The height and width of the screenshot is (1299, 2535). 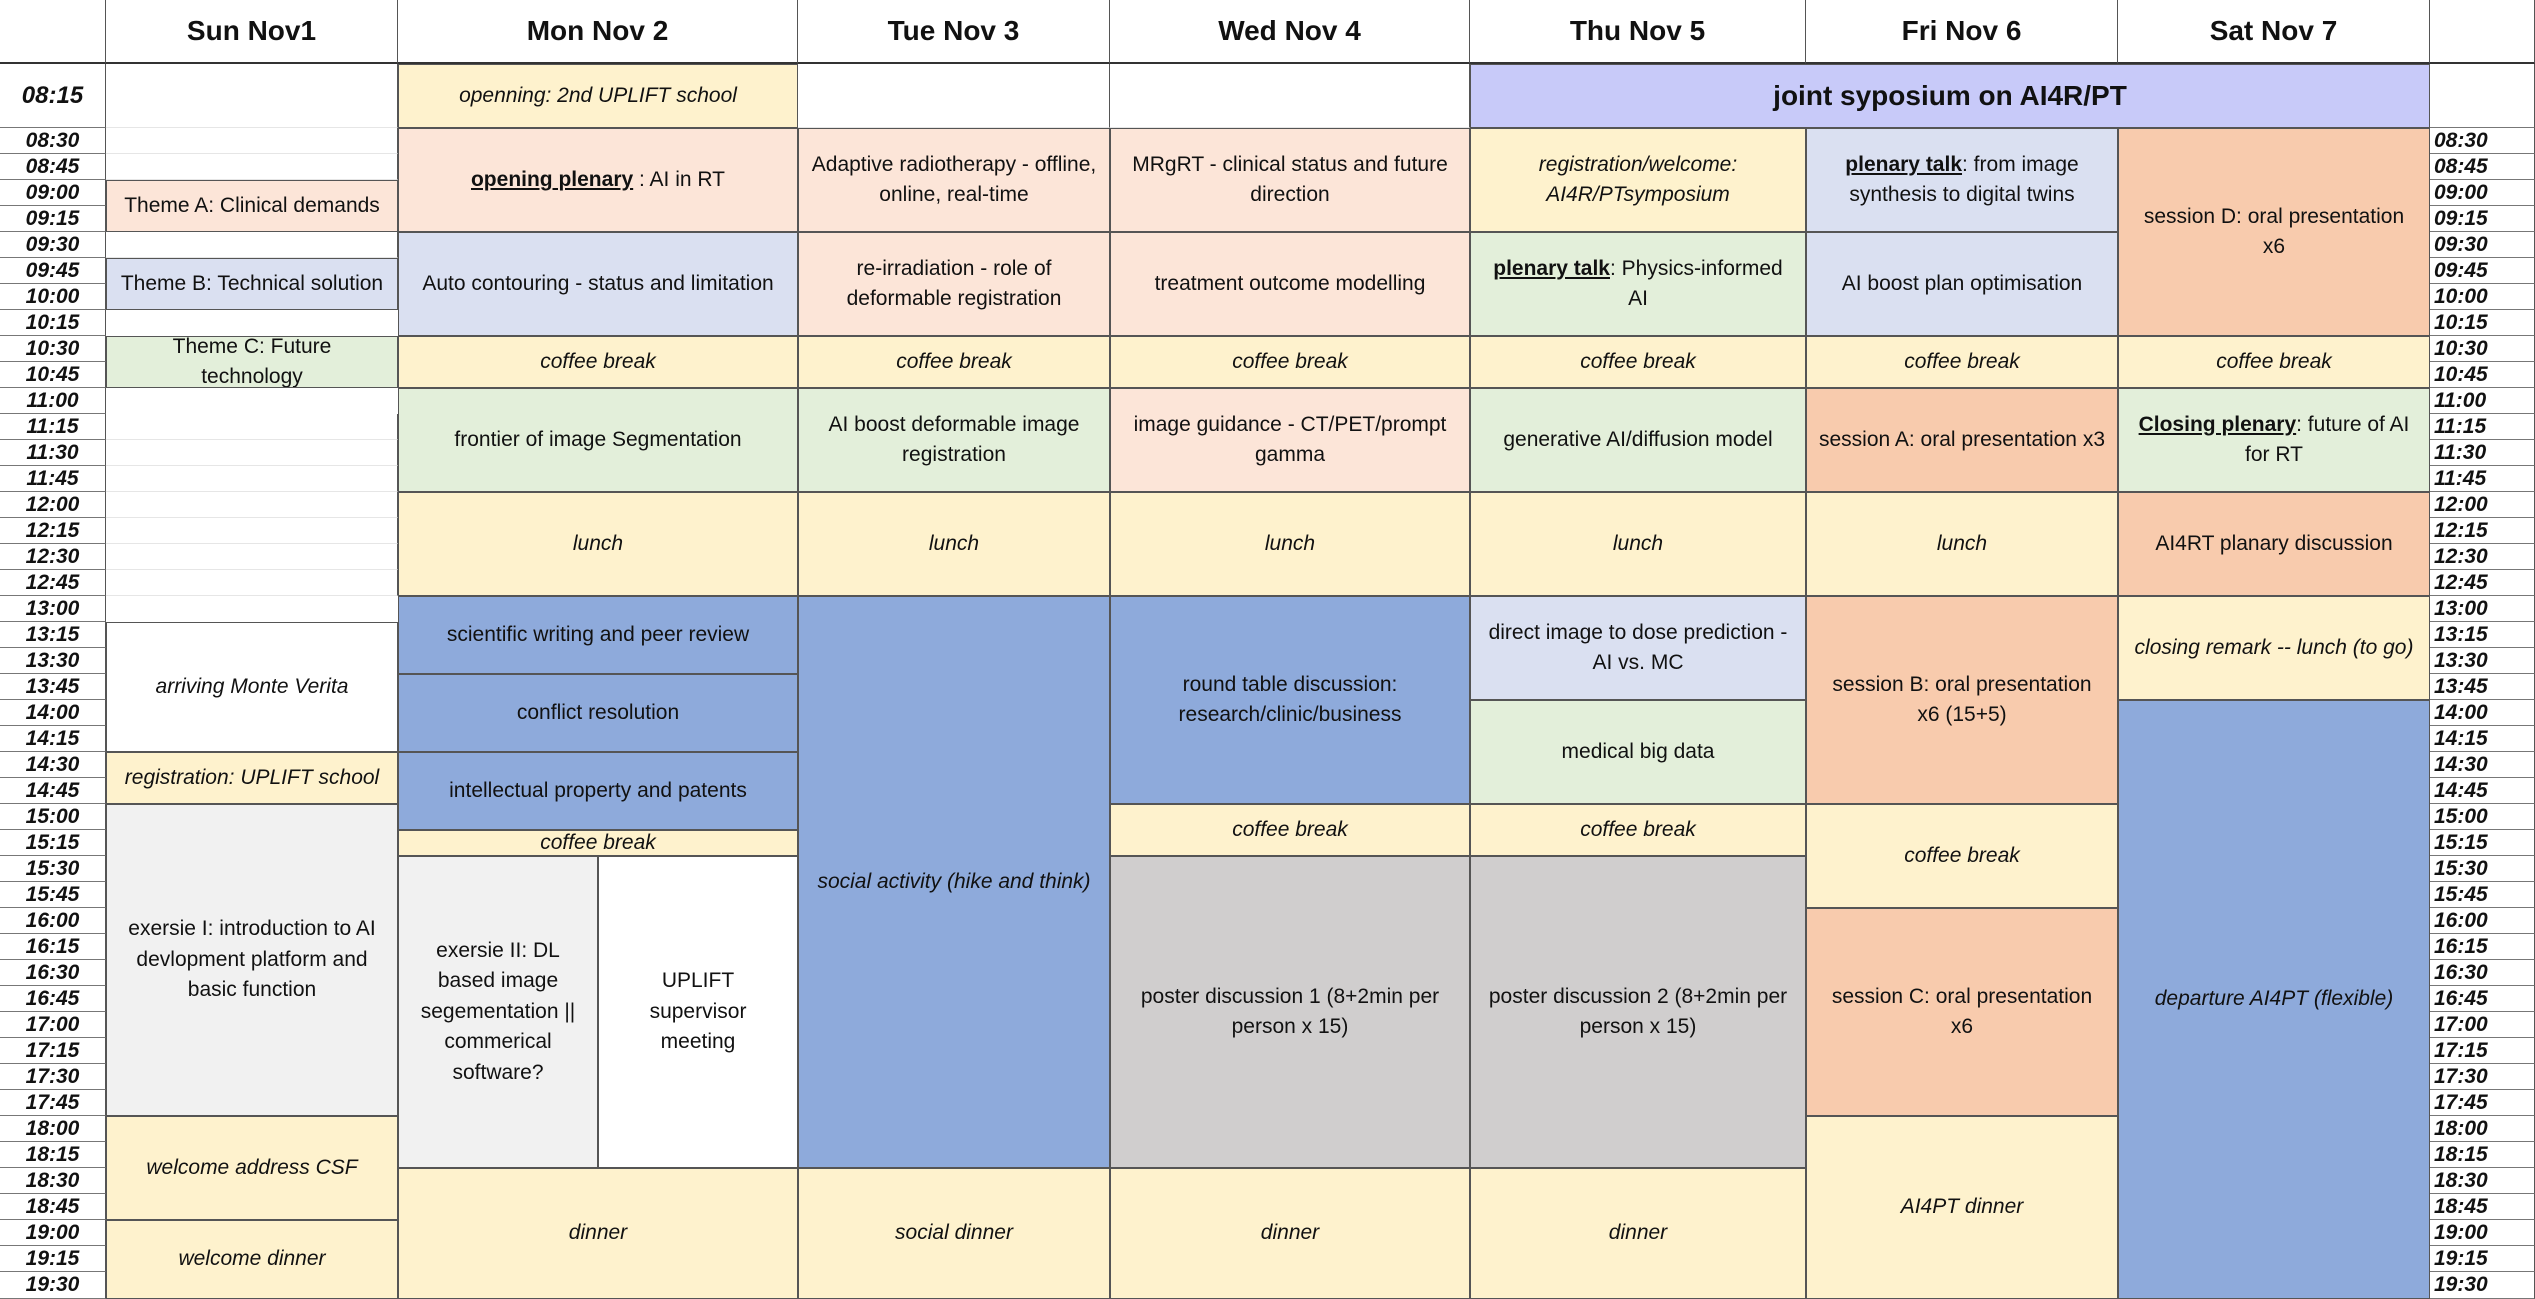 What do you see at coordinates (2482, 765) in the screenshot?
I see `time-label-right: 14:30` at bounding box center [2482, 765].